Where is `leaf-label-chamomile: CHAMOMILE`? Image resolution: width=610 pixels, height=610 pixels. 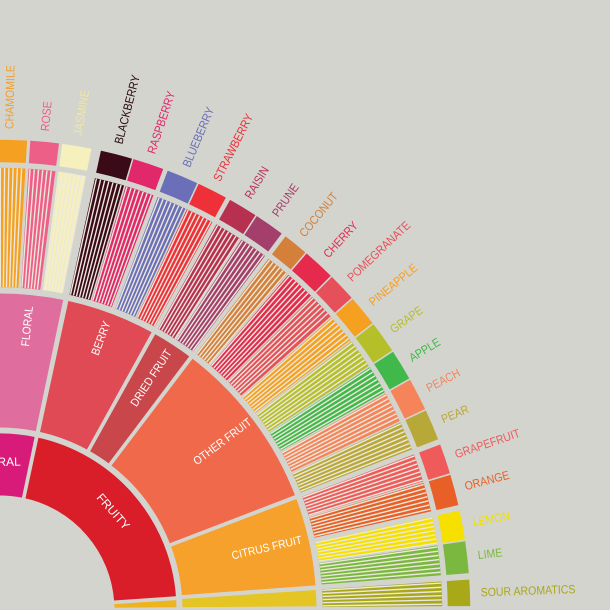
leaf-label-chamomile: CHAMOMILE is located at coordinates (11, 97).